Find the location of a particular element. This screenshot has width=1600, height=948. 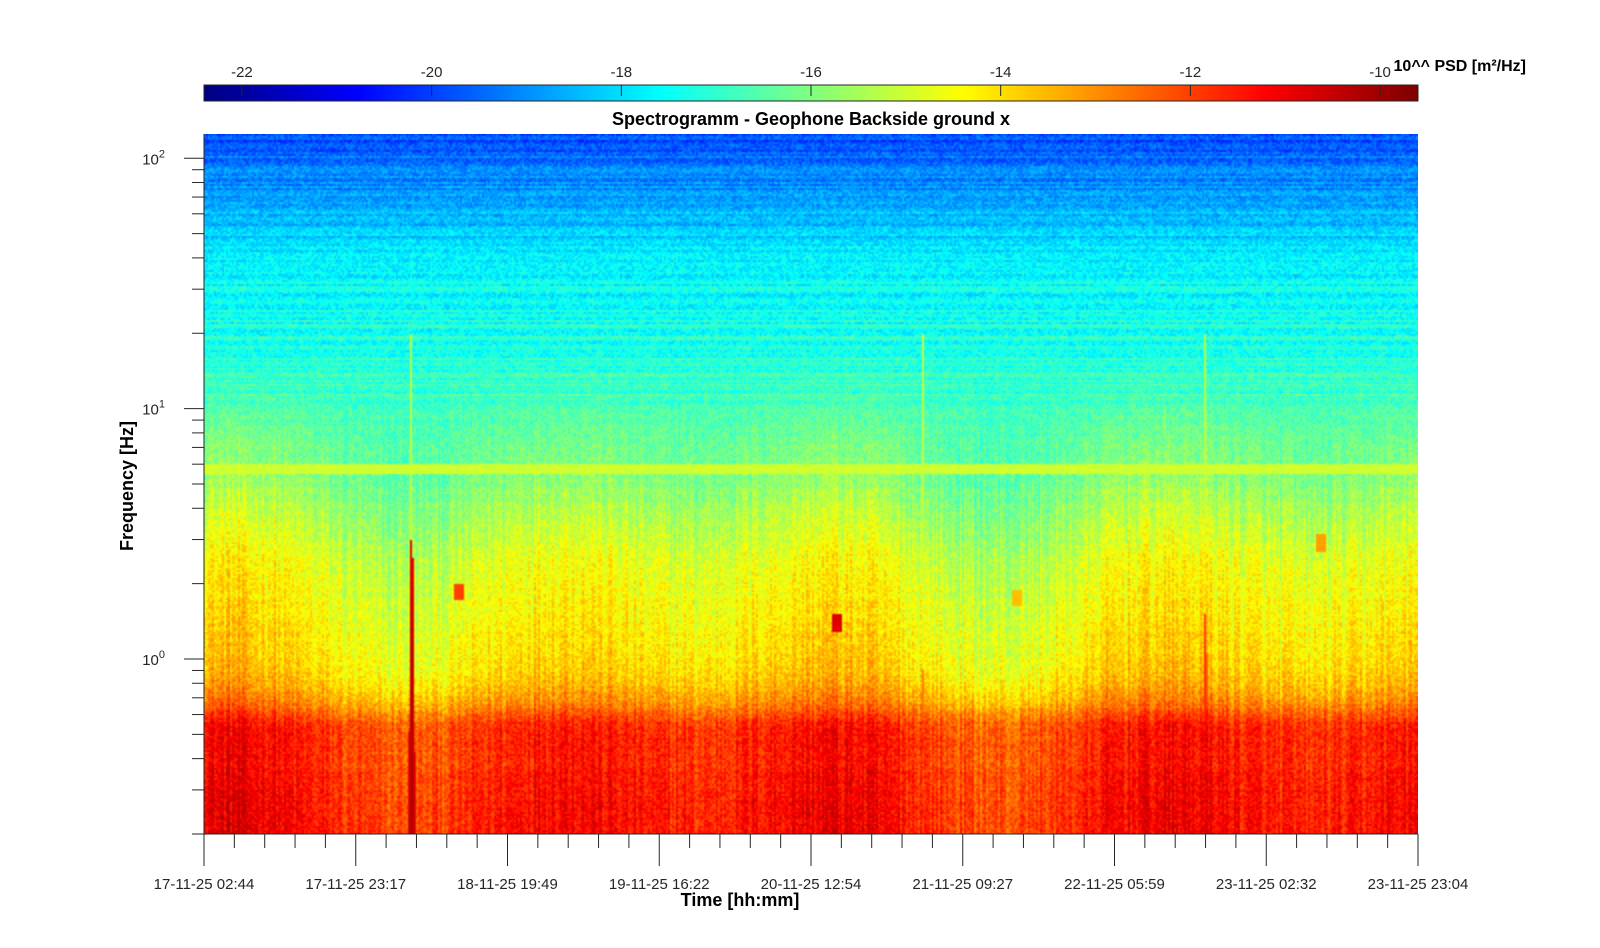

x-tick-label: 23-11-25 23:04 is located at coordinates (1418, 884).